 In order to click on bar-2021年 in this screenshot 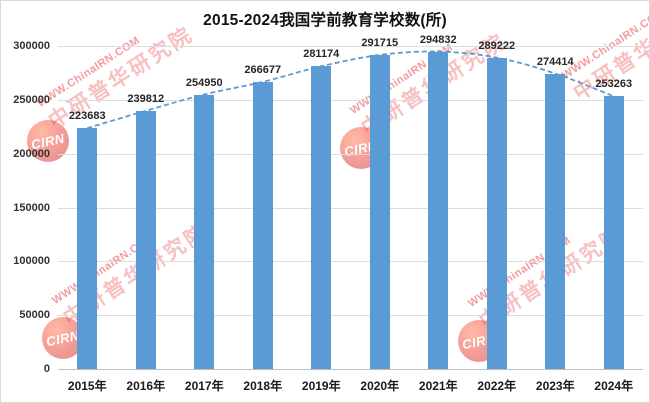, I will do `click(438, 210)`.